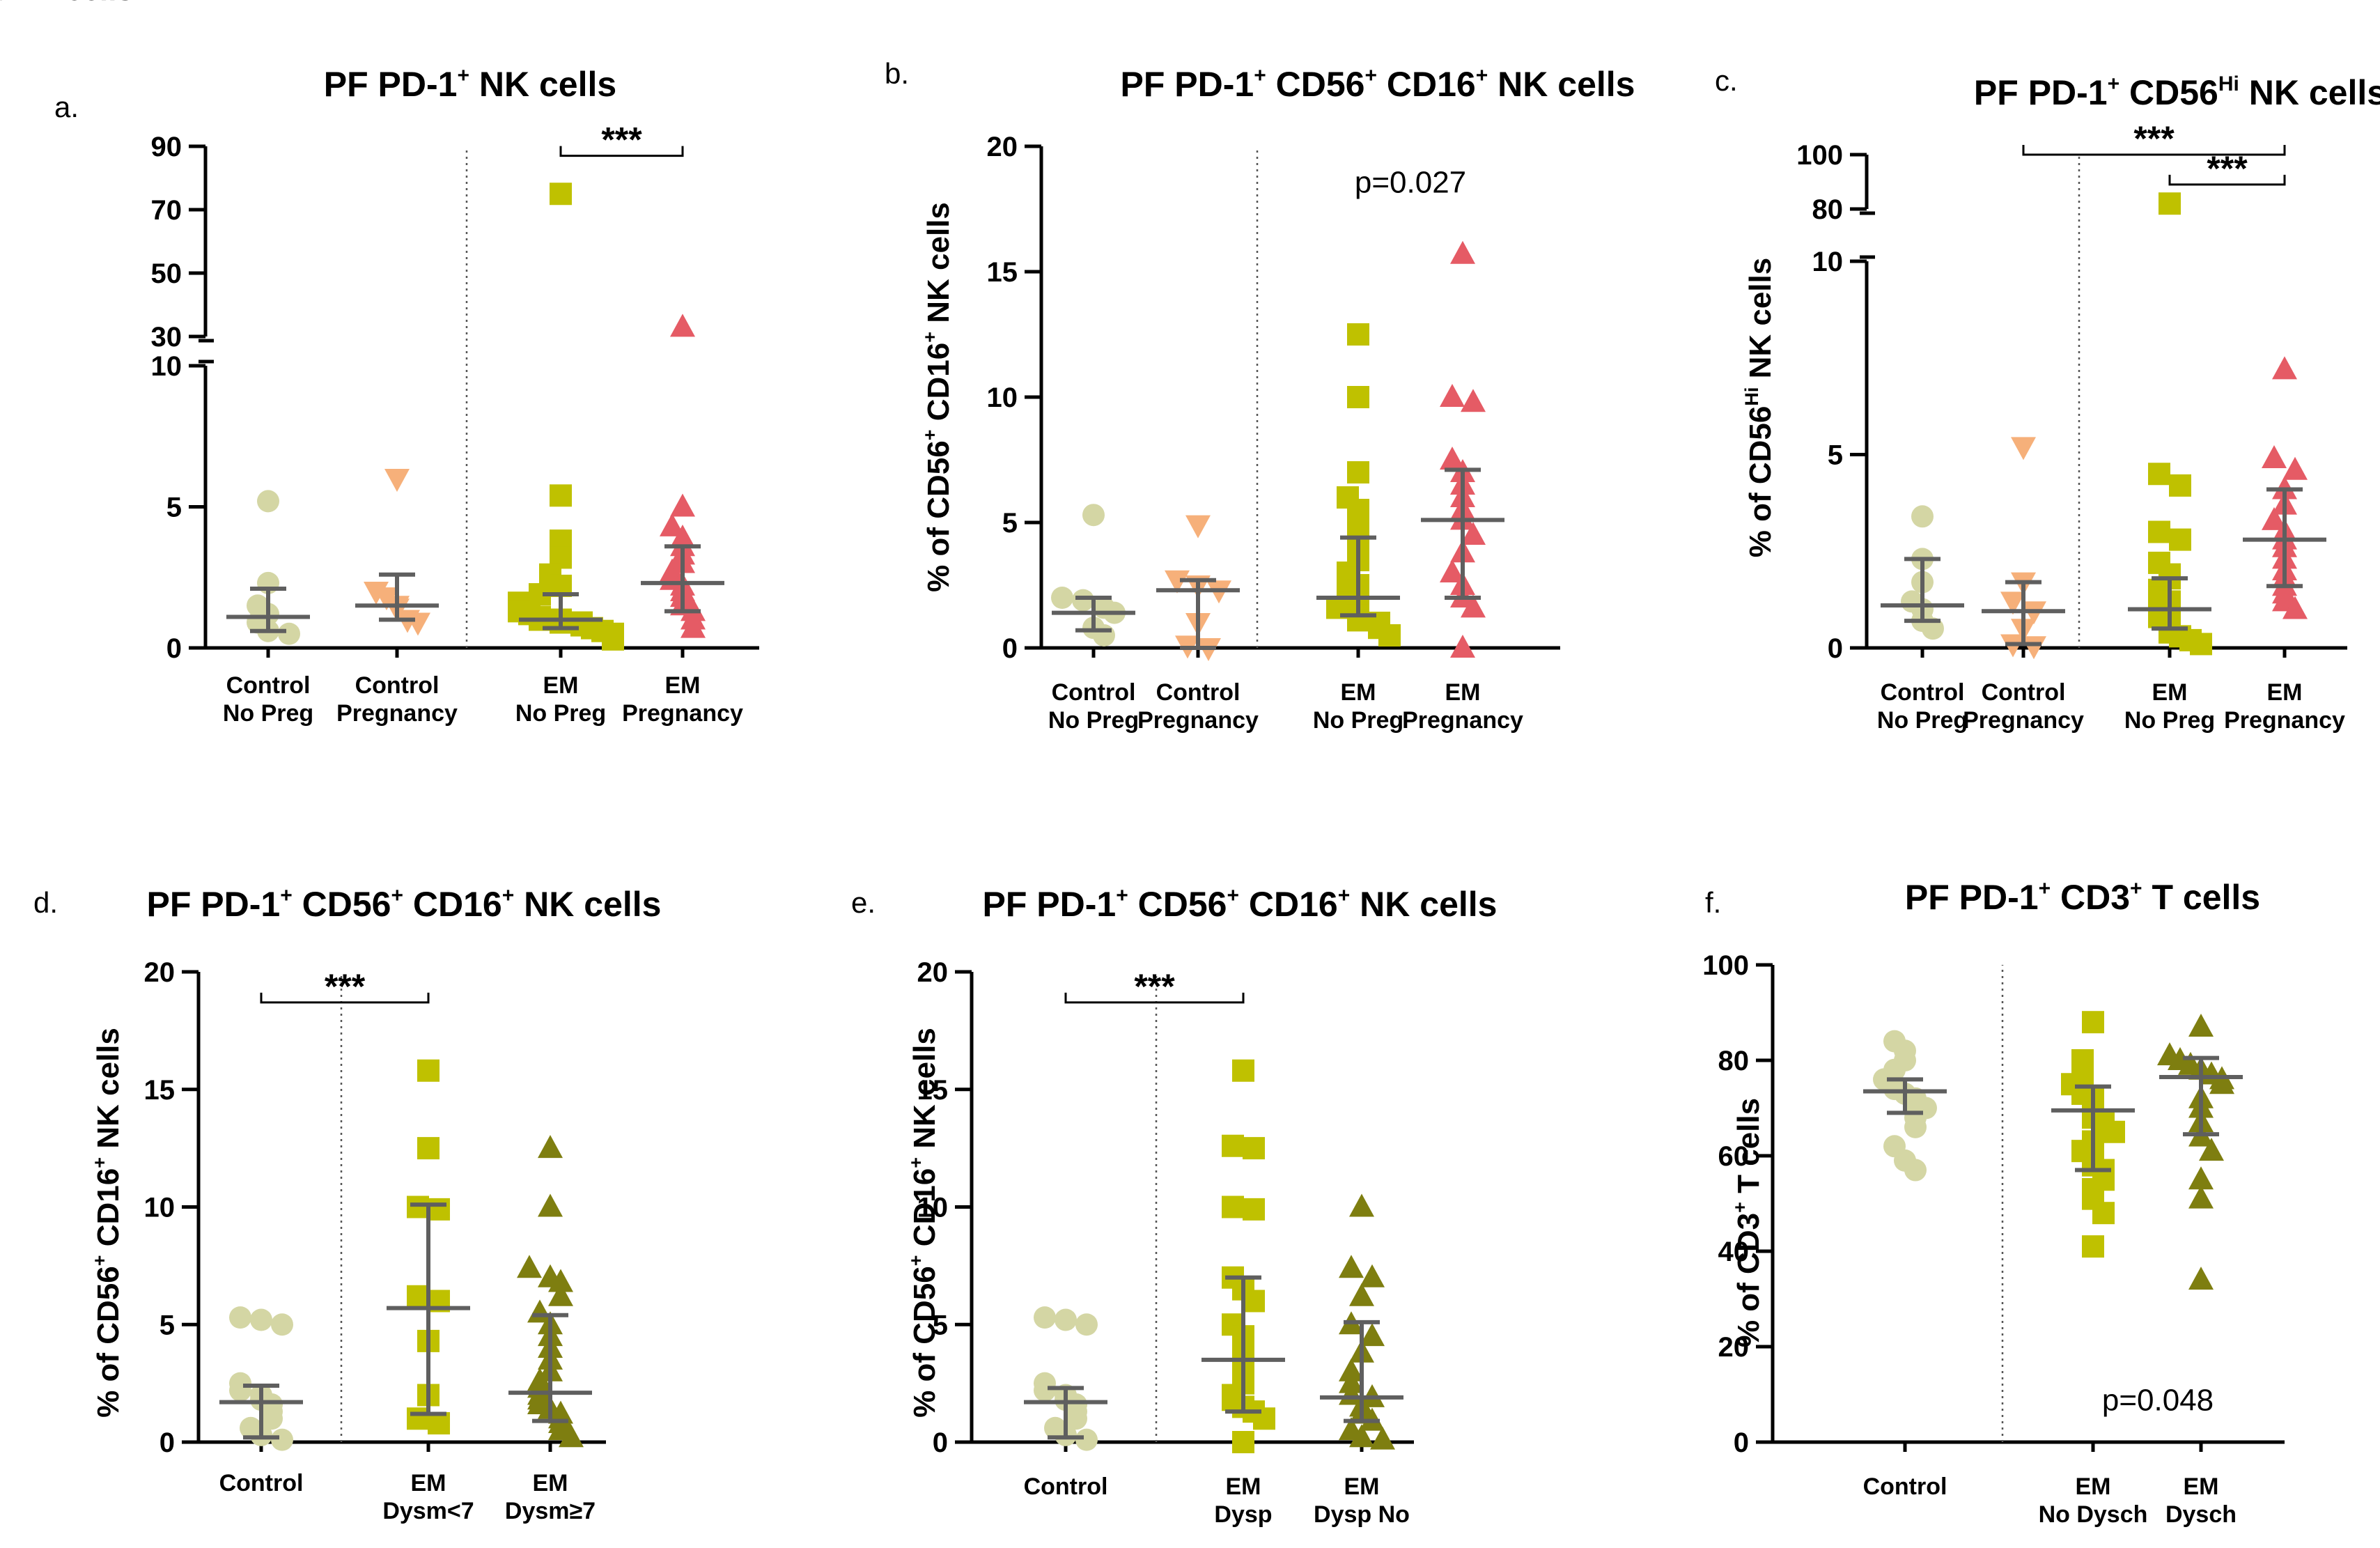 The image size is (2380, 1548). What do you see at coordinates (1752, 396) in the screenshot?
I see `text-part: Hi` at bounding box center [1752, 396].